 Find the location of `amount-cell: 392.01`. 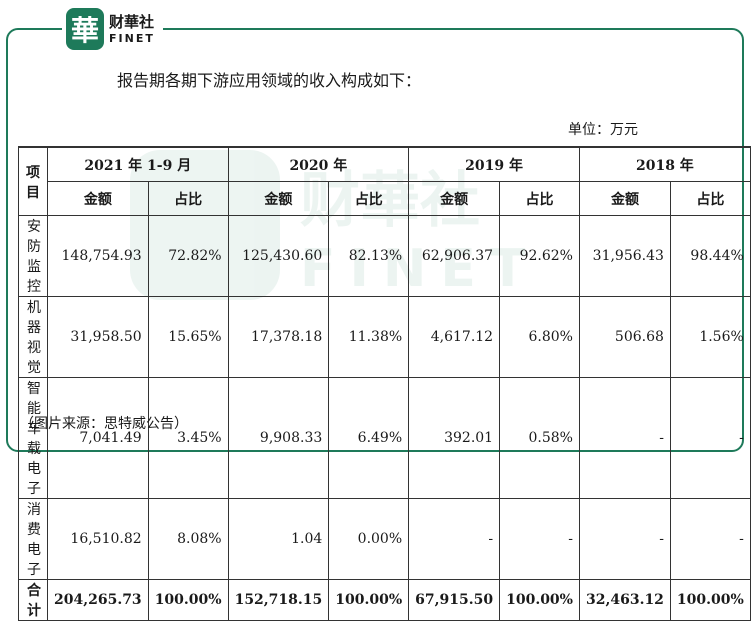

amount-cell: 392.01 is located at coordinates (454, 438).